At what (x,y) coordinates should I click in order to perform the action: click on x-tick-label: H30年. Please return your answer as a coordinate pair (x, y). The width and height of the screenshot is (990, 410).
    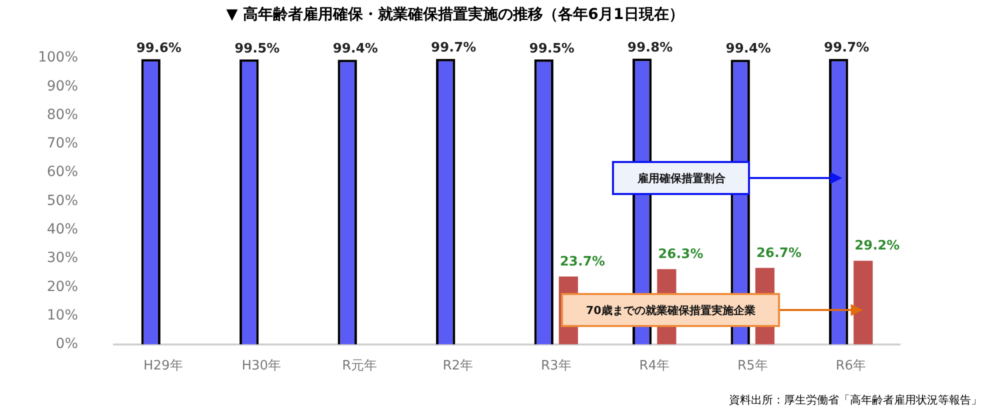
    Looking at the image, I should click on (262, 366).